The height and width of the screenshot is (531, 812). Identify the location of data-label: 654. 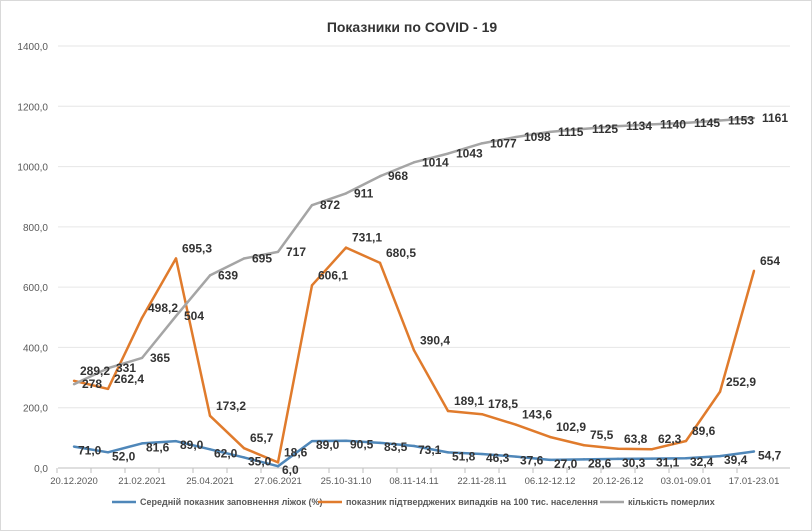
(770, 261).